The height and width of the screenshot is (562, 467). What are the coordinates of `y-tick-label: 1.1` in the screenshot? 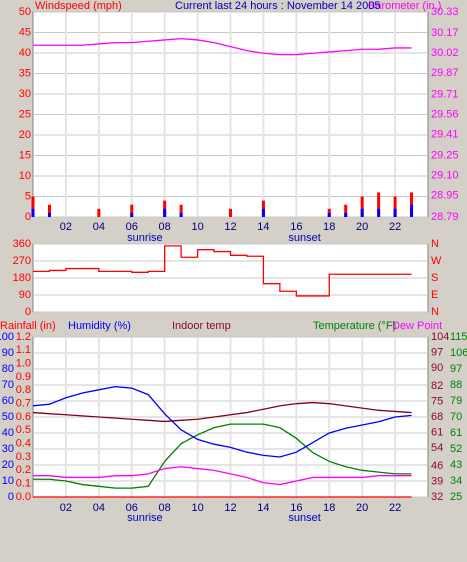 It's located at (23, 350).